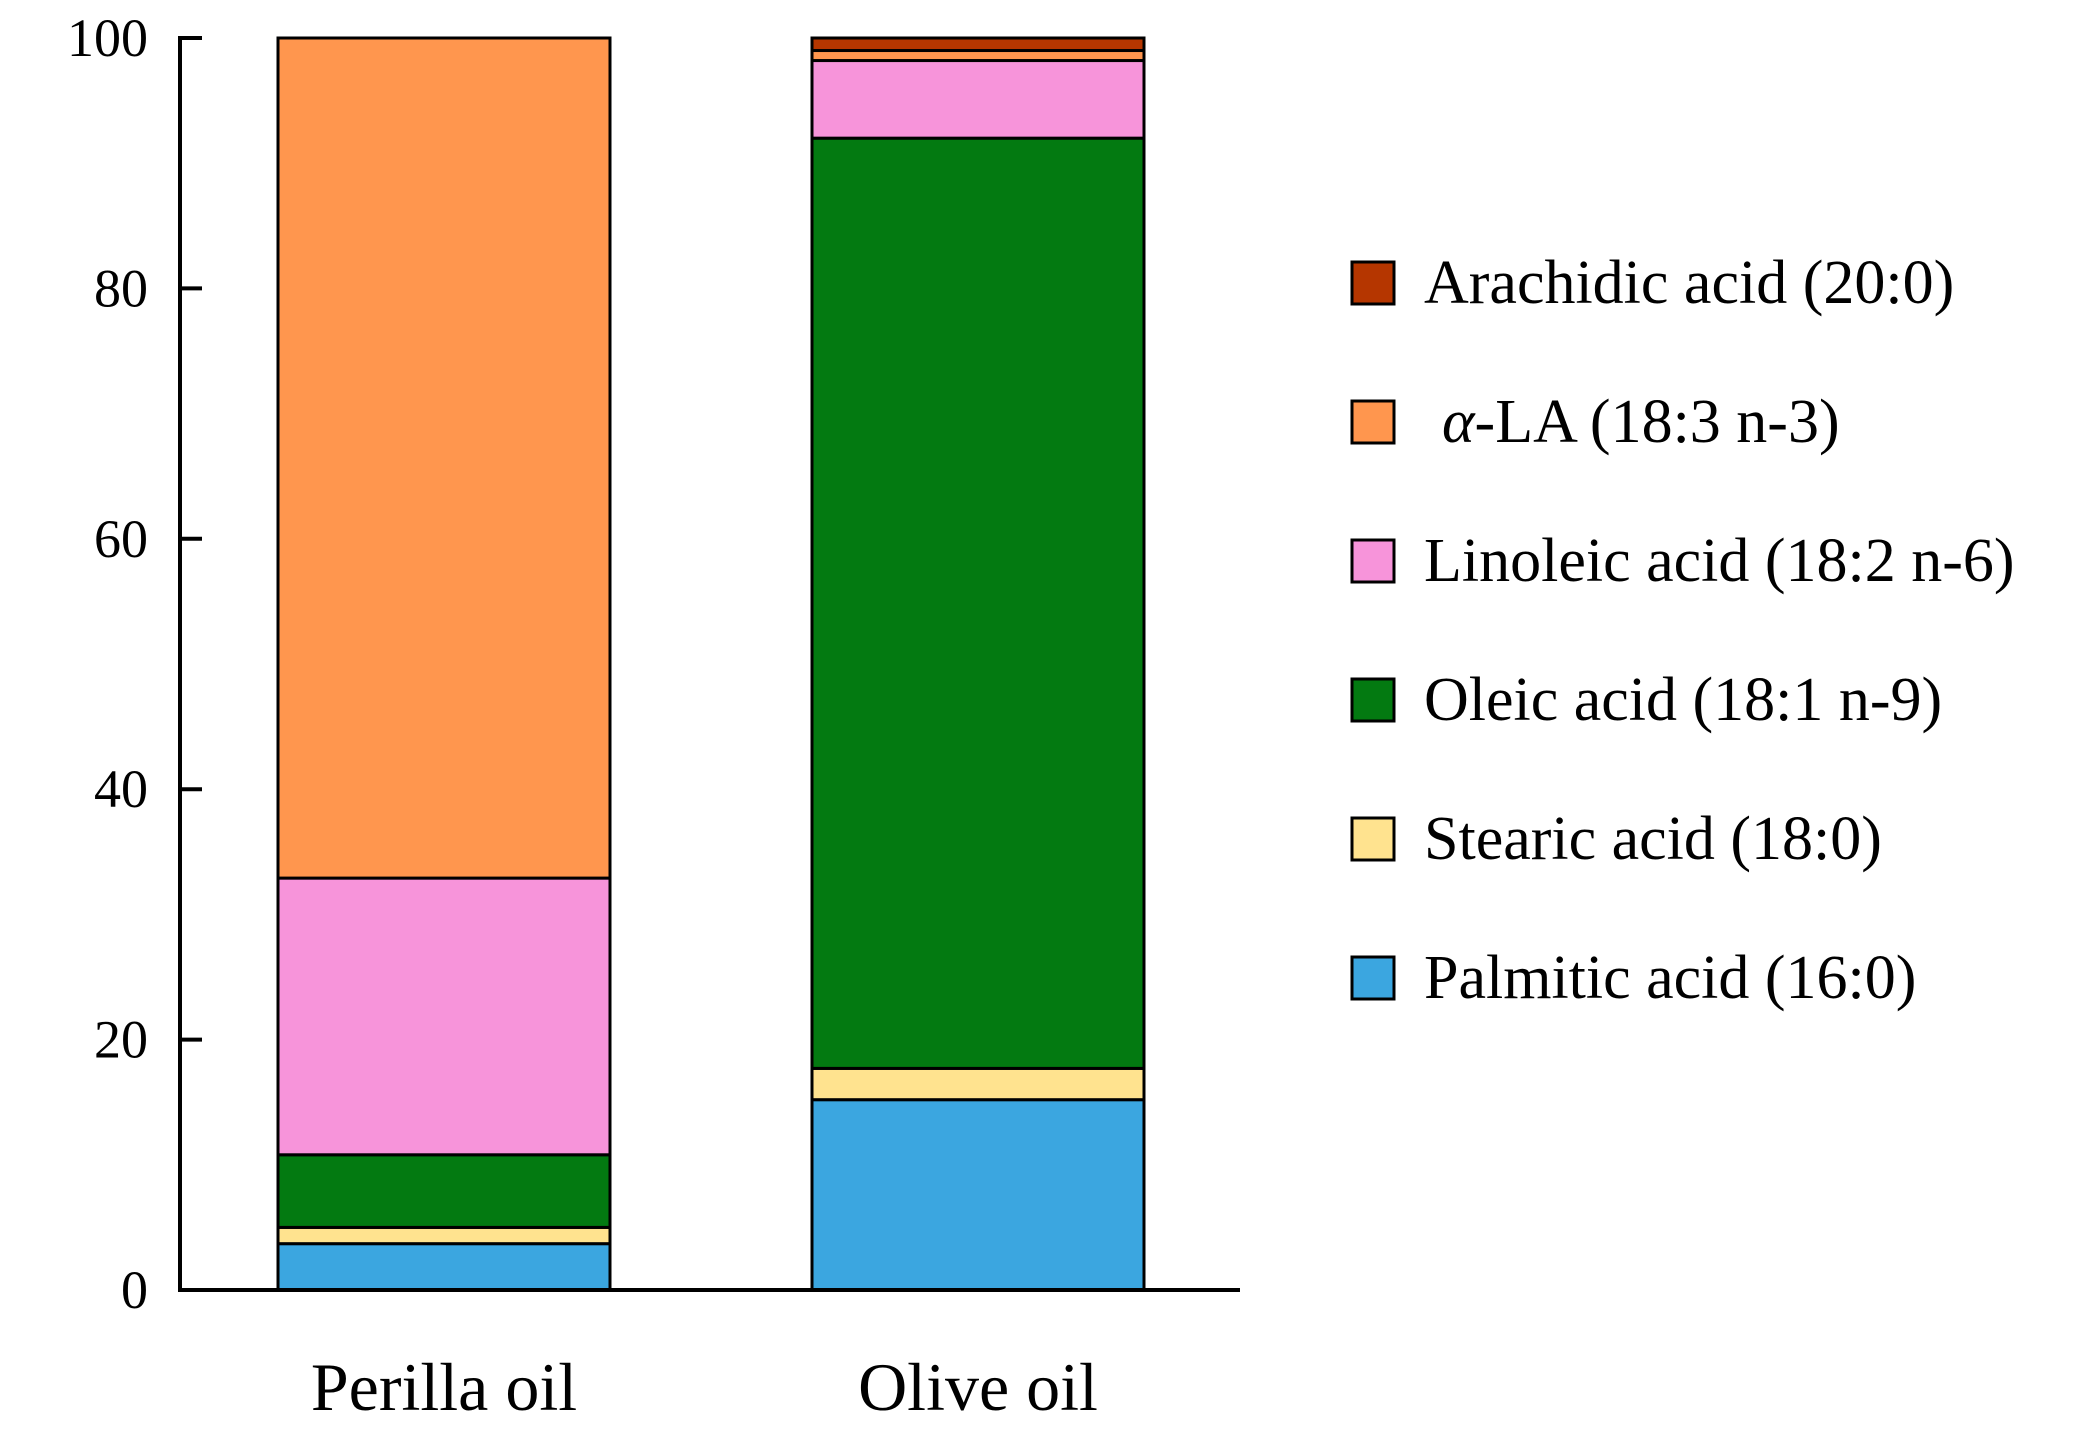 Image resolution: width=2100 pixels, height=1441 pixels. What do you see at coordinates (121, 288) in the screenshot?
I see `y-tick-label: 80` at bounding box center [121, 288].